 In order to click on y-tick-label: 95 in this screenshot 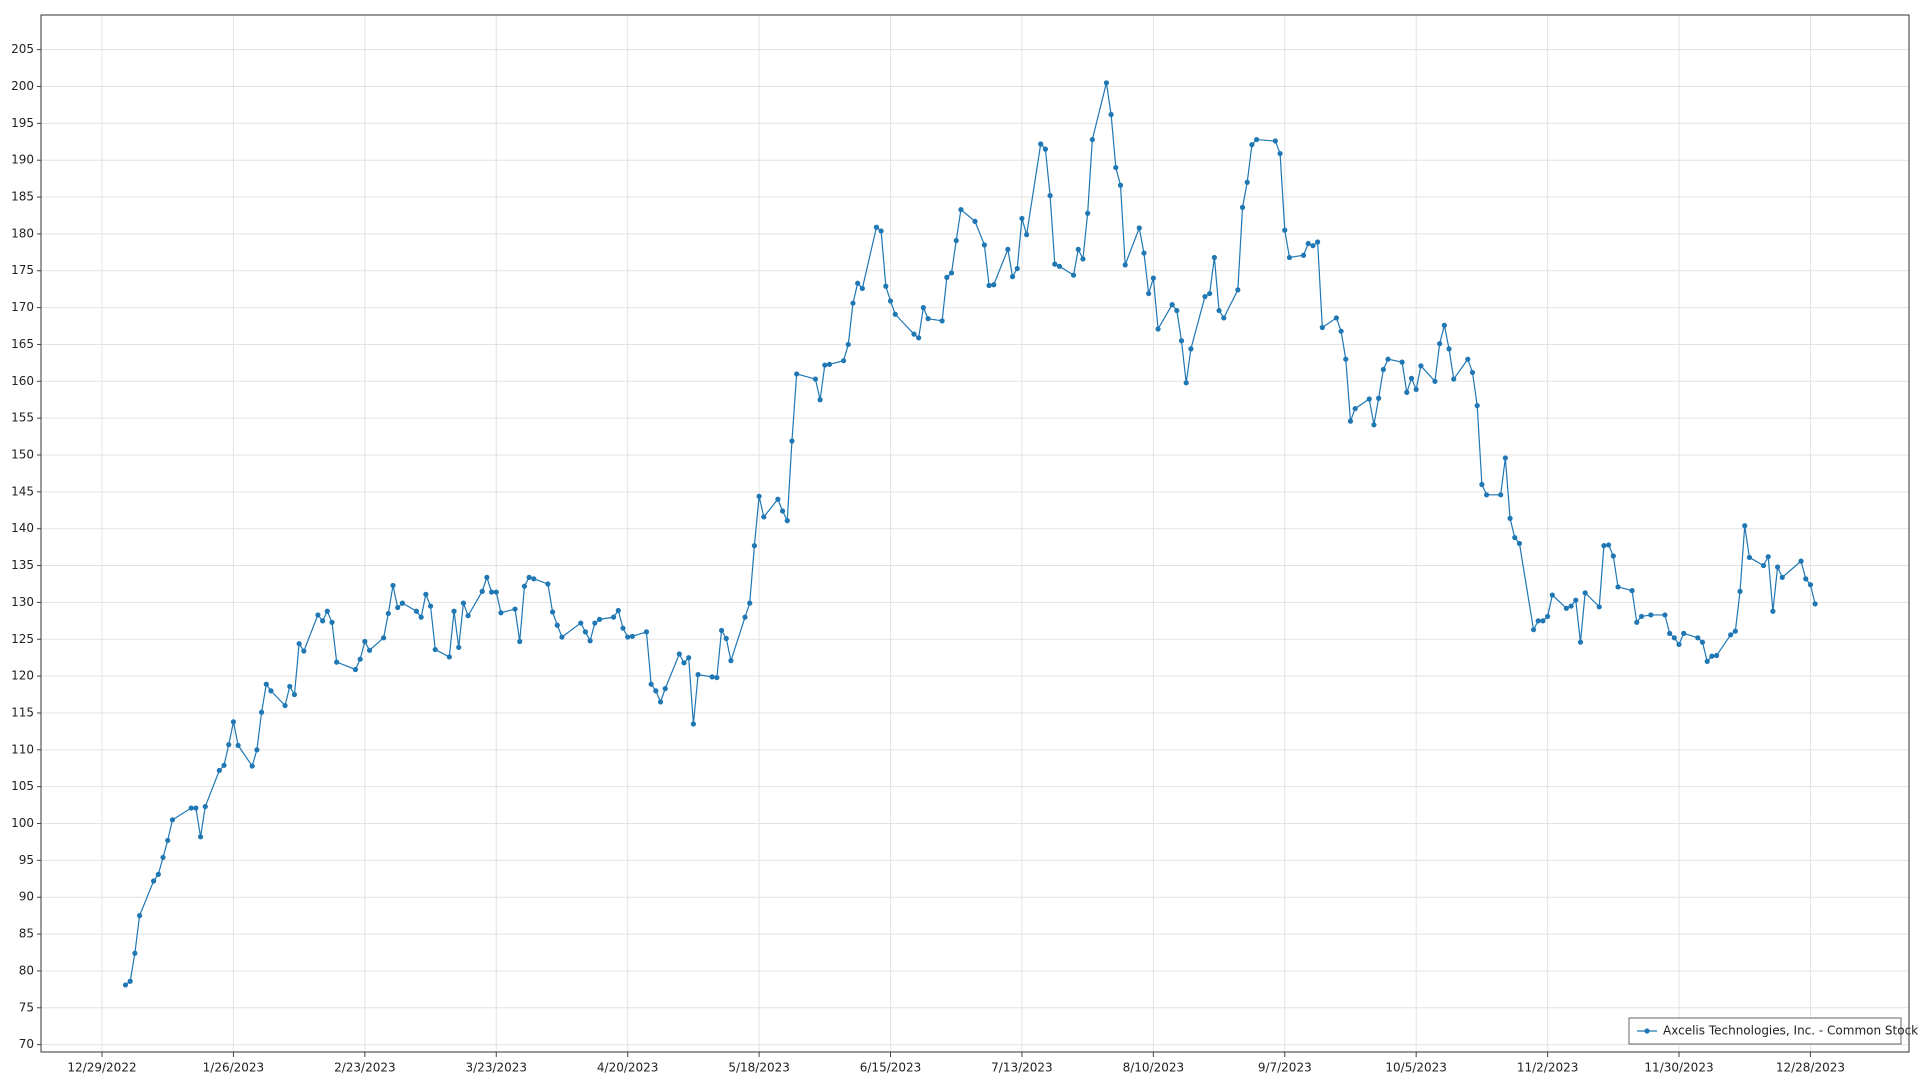, I will do `click(26, 860)`.